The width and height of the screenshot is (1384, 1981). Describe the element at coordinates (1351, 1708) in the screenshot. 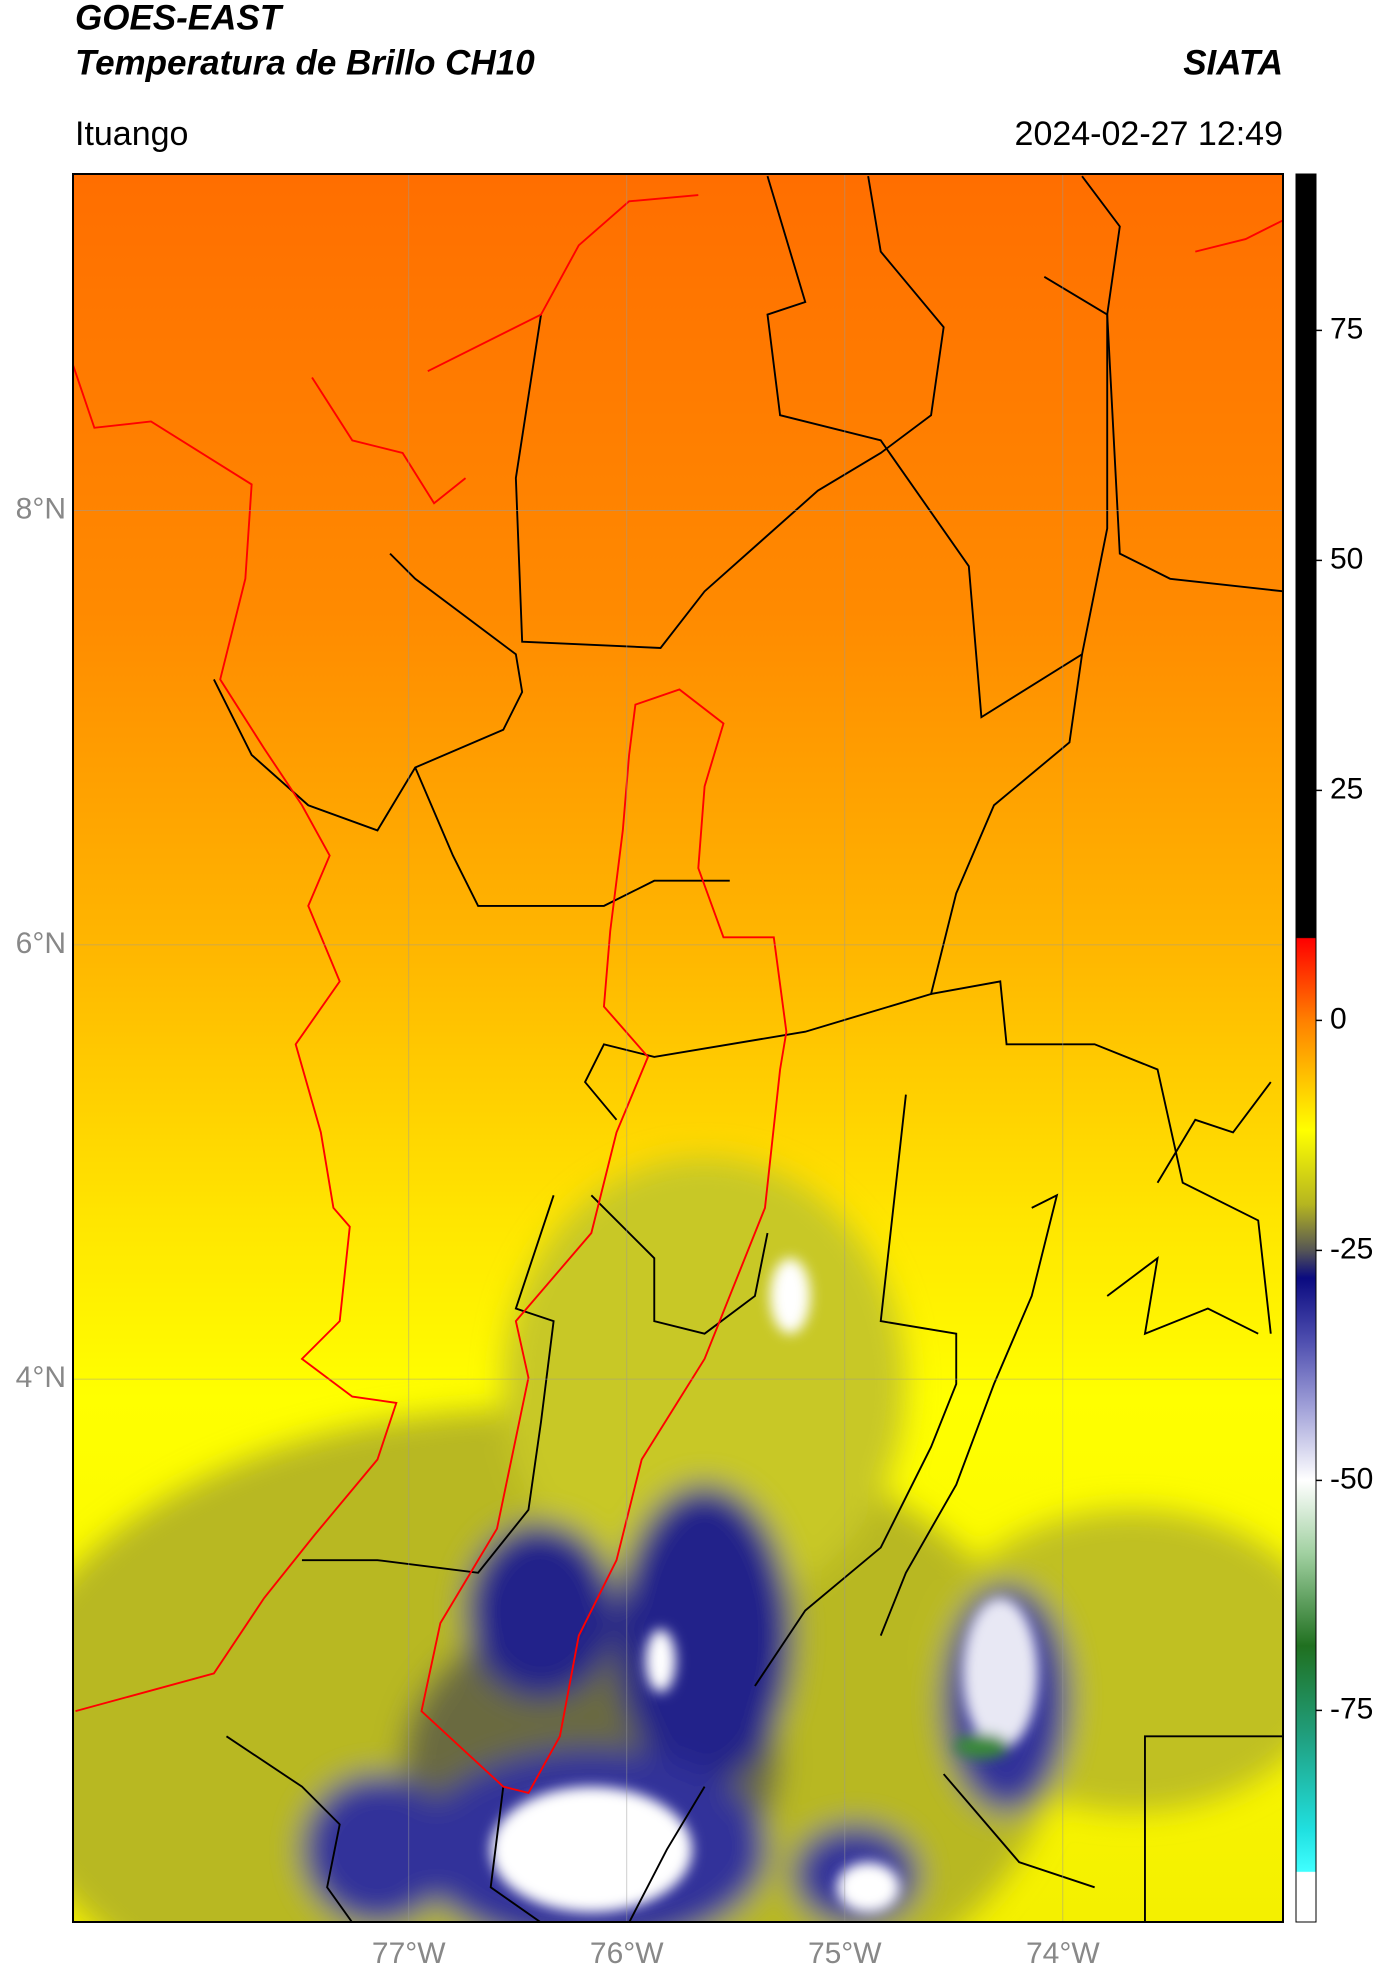

I see `colorbar-tick-label: -75` at that location.